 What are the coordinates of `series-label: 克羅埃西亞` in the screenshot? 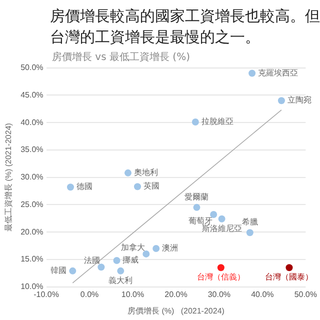 It's located at (278, 73).